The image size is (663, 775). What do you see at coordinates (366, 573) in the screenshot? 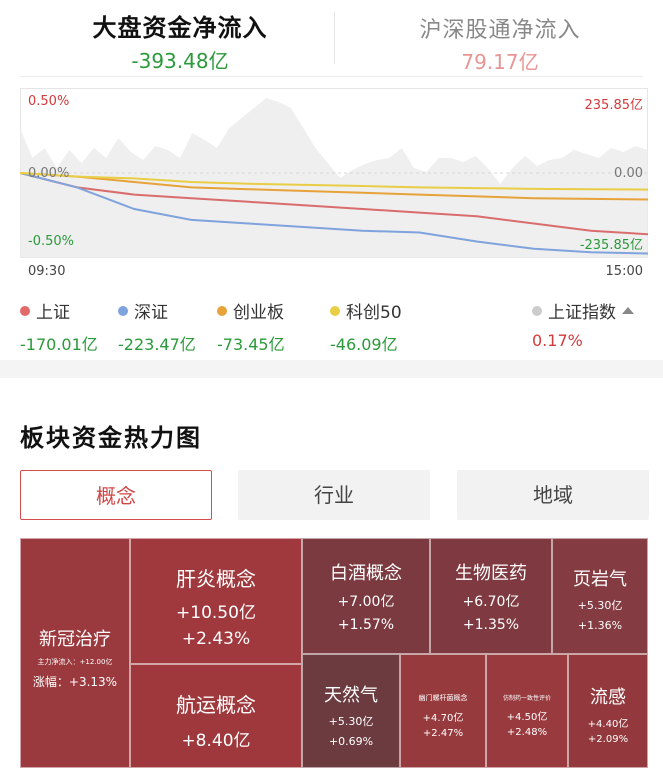
I see `tile-name: 白酒概念` at bounding box center [366, 573].